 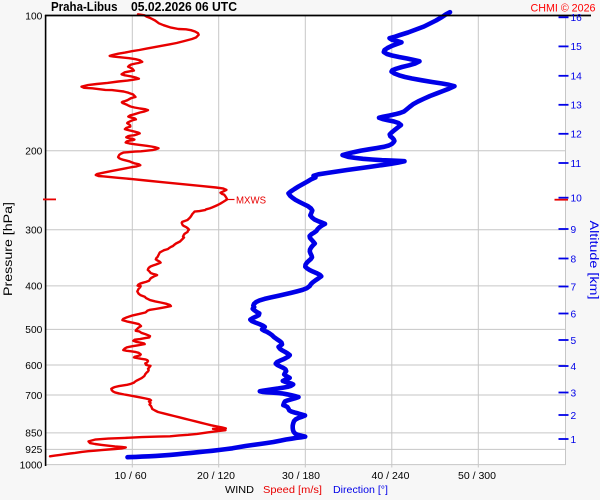 What do you see at coordinates (391, 476) in the screenshot?
I see `svg-text: 40 / 240` at bounding box center [391, 476].